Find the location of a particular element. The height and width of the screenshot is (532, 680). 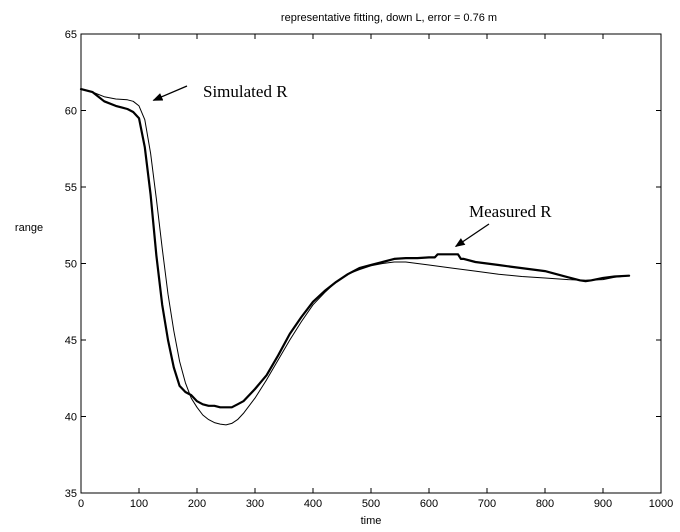

x-tick-label: 300 is located at coordinates (255, 504).